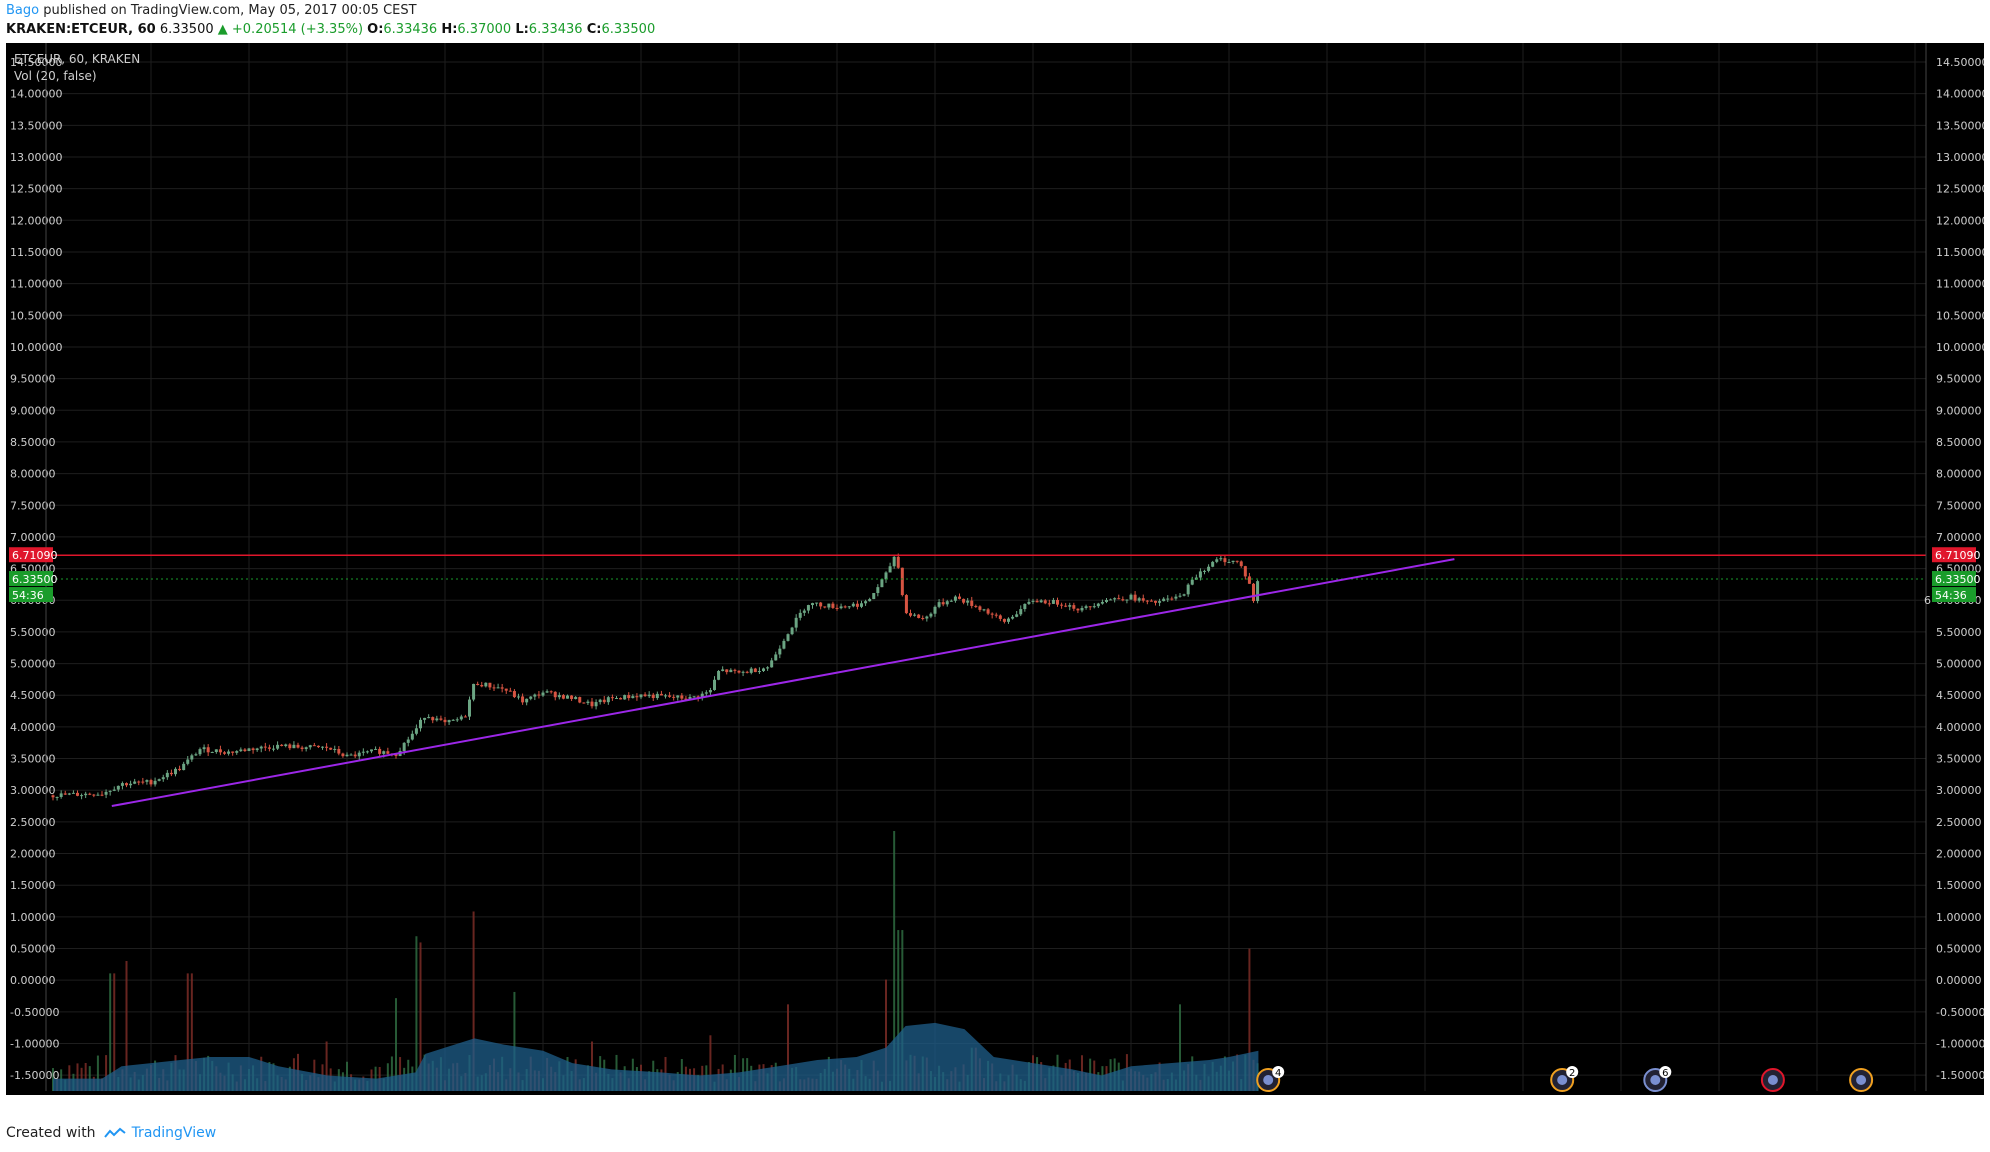  I want to click on y-tick-label-right: 0.00000, so click(1959, 980).